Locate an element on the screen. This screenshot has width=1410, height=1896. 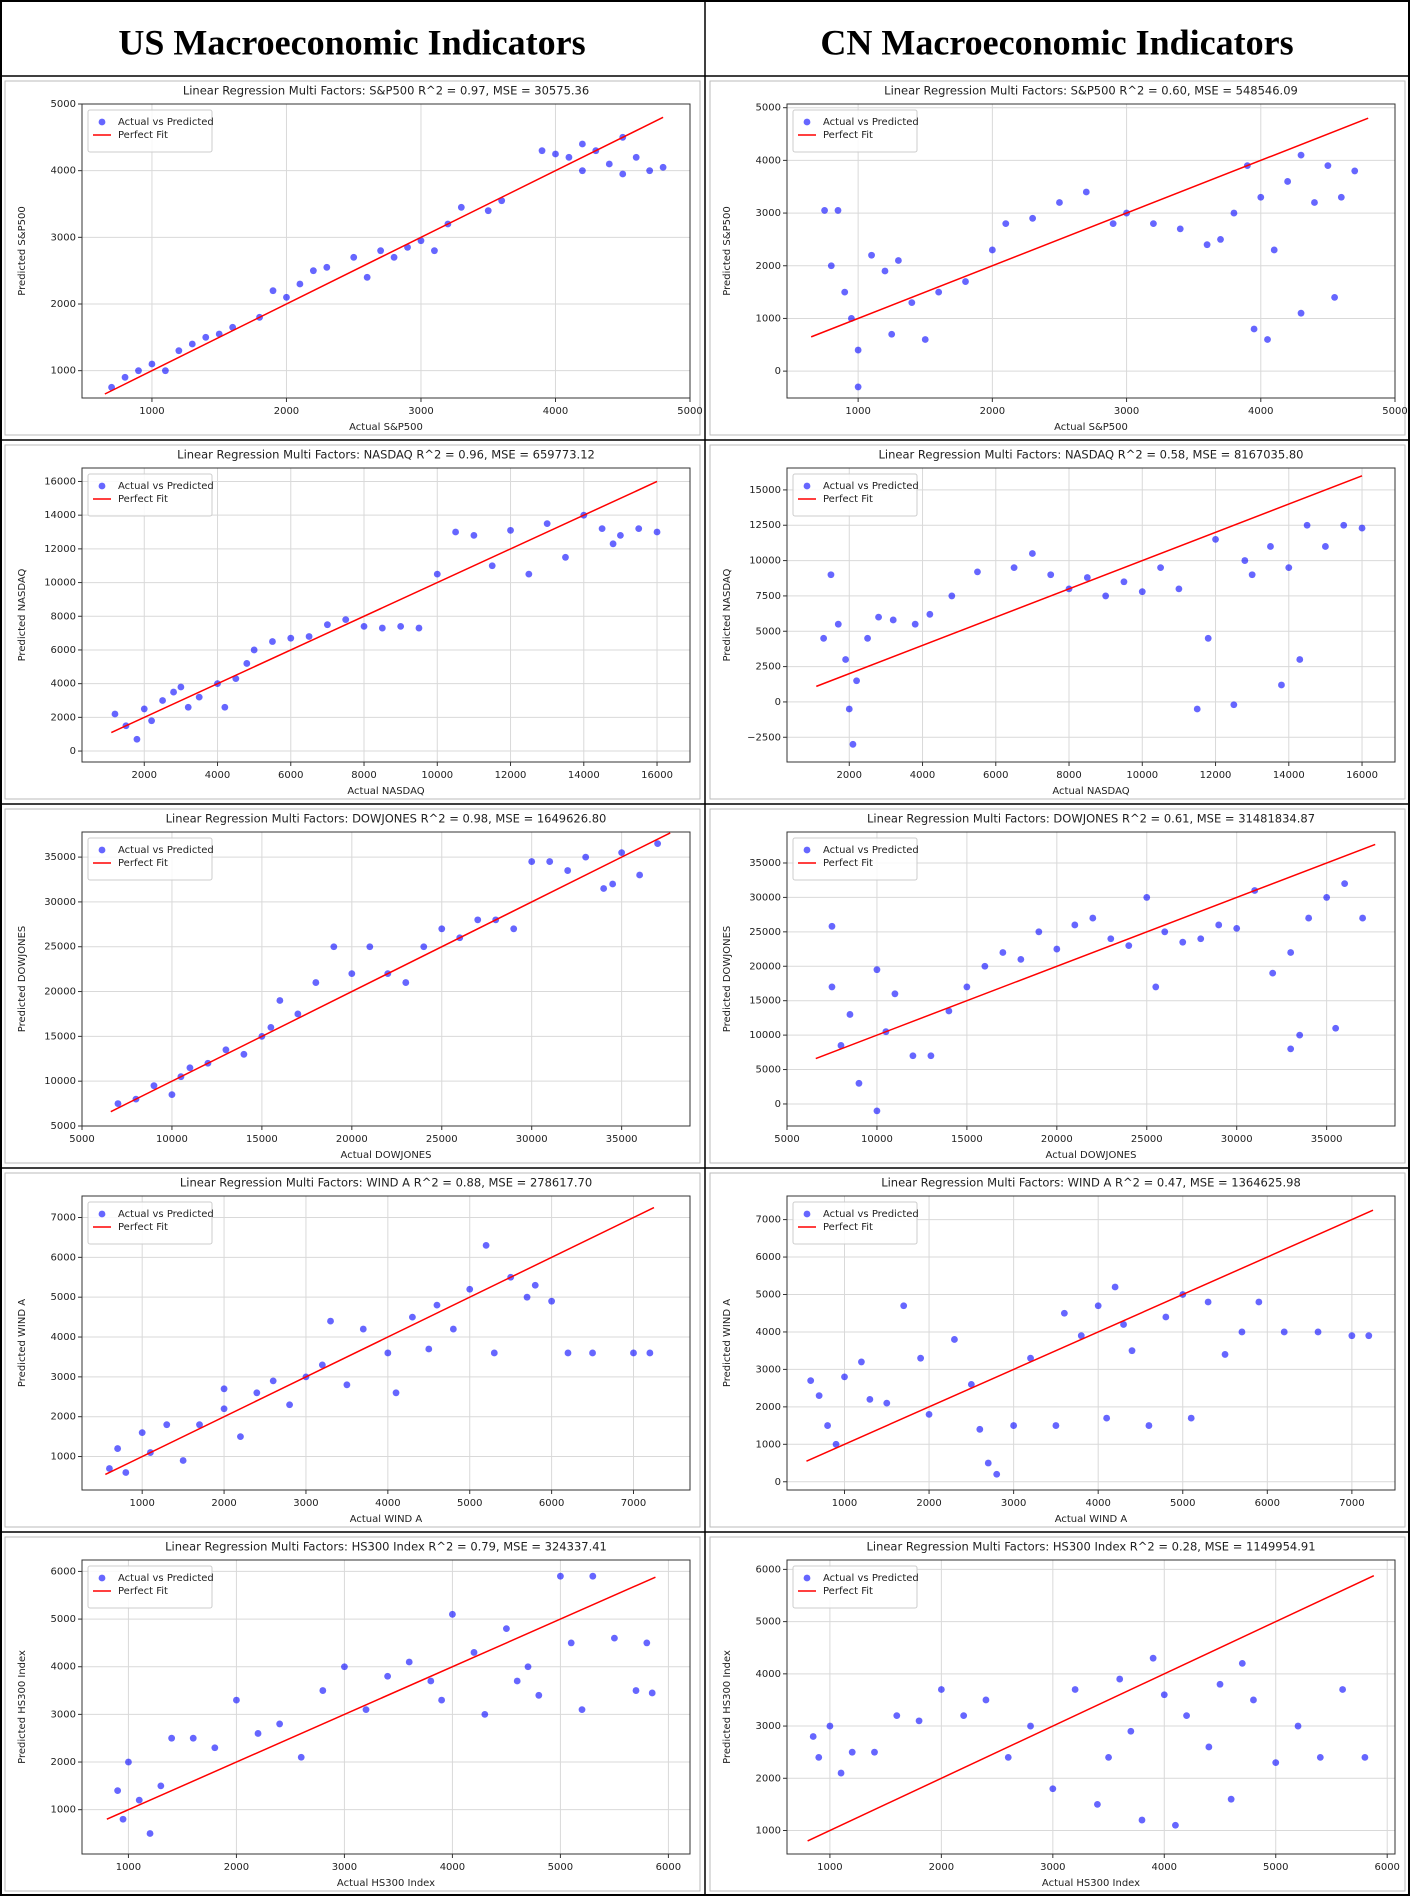
legend-label: Actual vs Predicted is located at coordinates (166, 1578).